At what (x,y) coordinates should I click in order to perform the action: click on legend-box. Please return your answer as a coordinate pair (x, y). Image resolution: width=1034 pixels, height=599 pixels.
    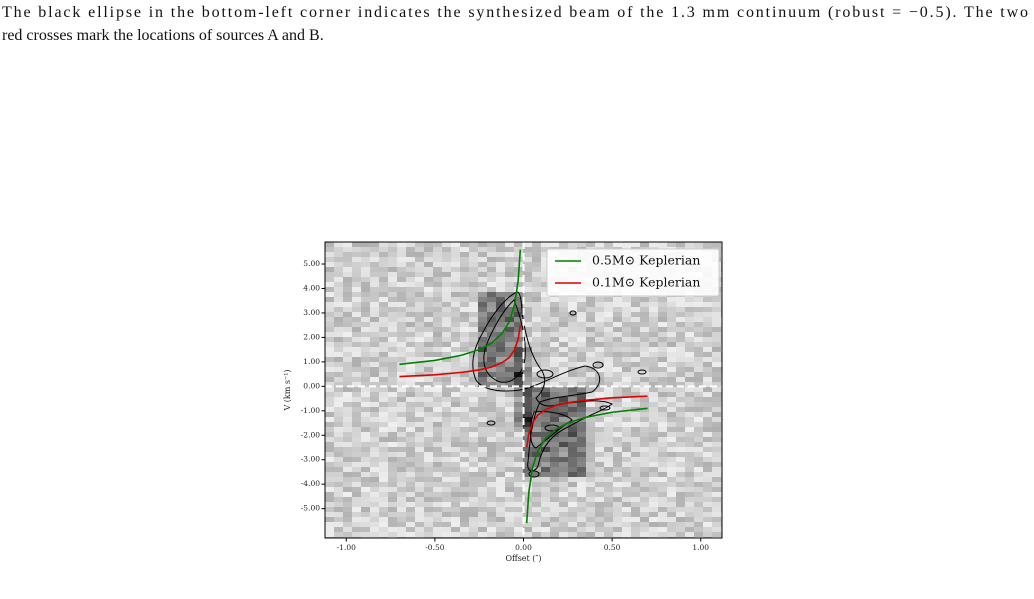
    Looking at the image, I should click on (633, 272).